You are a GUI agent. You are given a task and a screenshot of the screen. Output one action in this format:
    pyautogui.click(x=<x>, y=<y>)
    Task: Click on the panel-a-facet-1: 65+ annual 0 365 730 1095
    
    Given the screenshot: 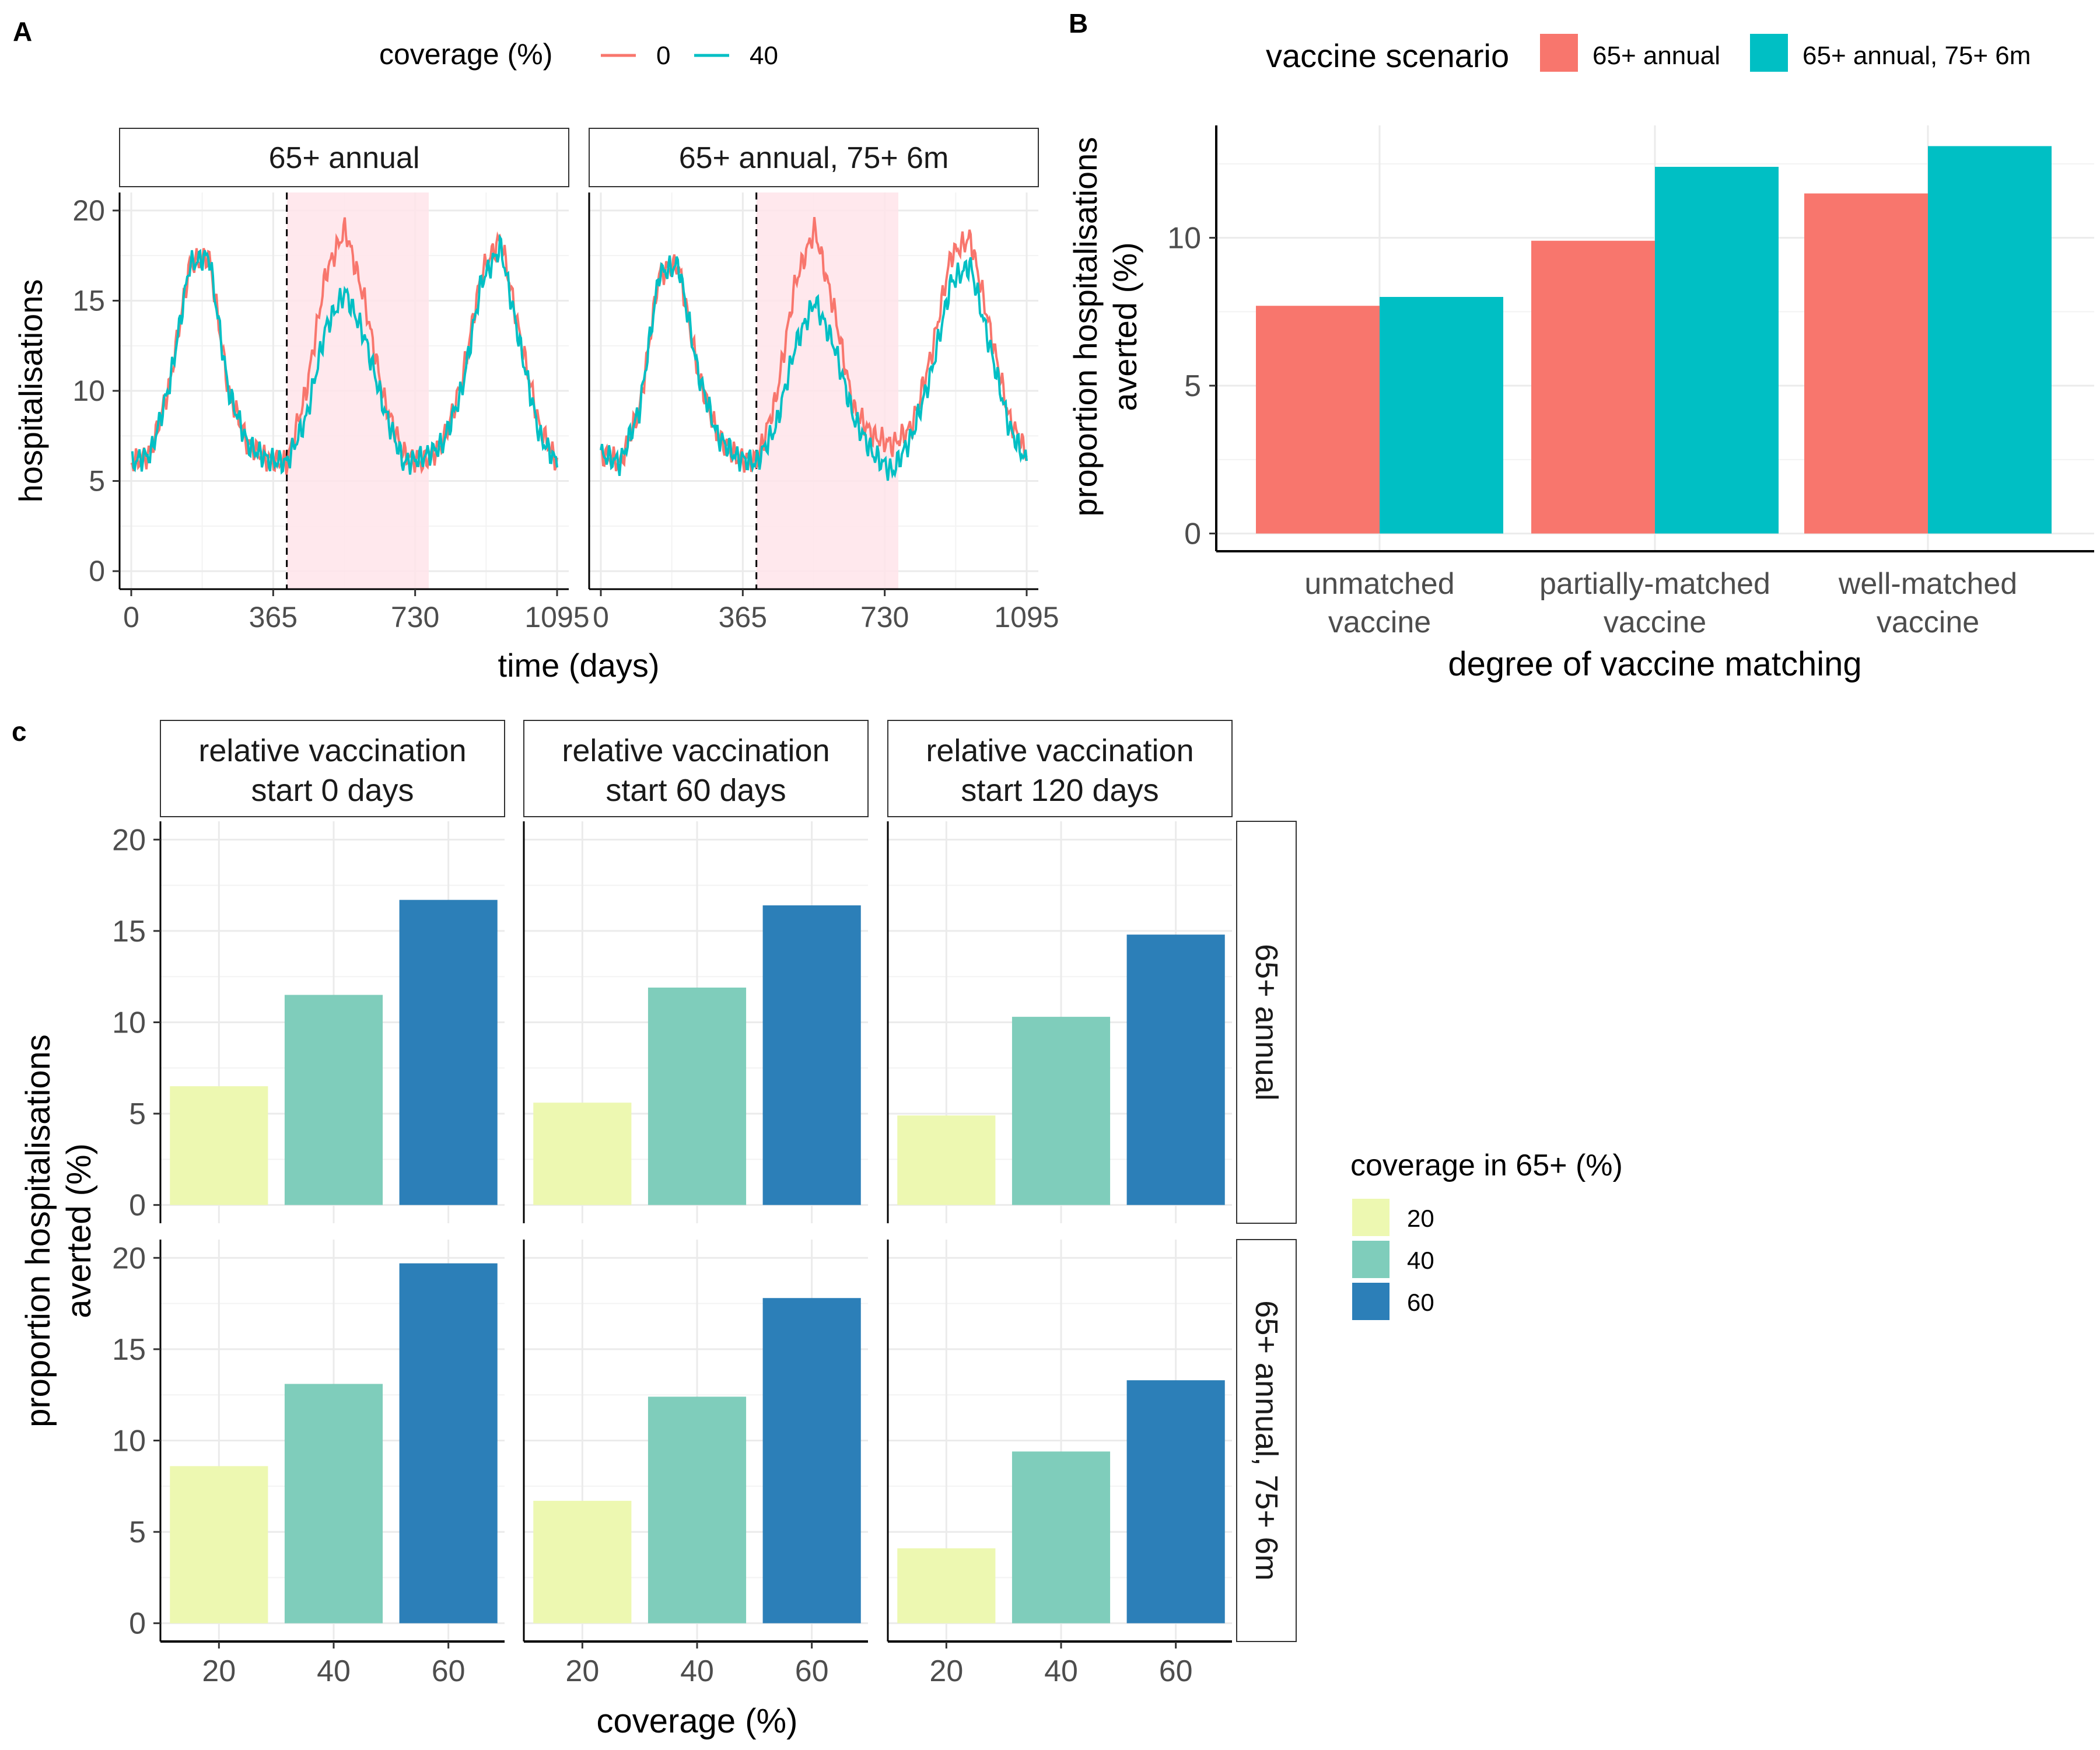 What is the action you would take?
    pyautogui.click(x=354, y=381)
    